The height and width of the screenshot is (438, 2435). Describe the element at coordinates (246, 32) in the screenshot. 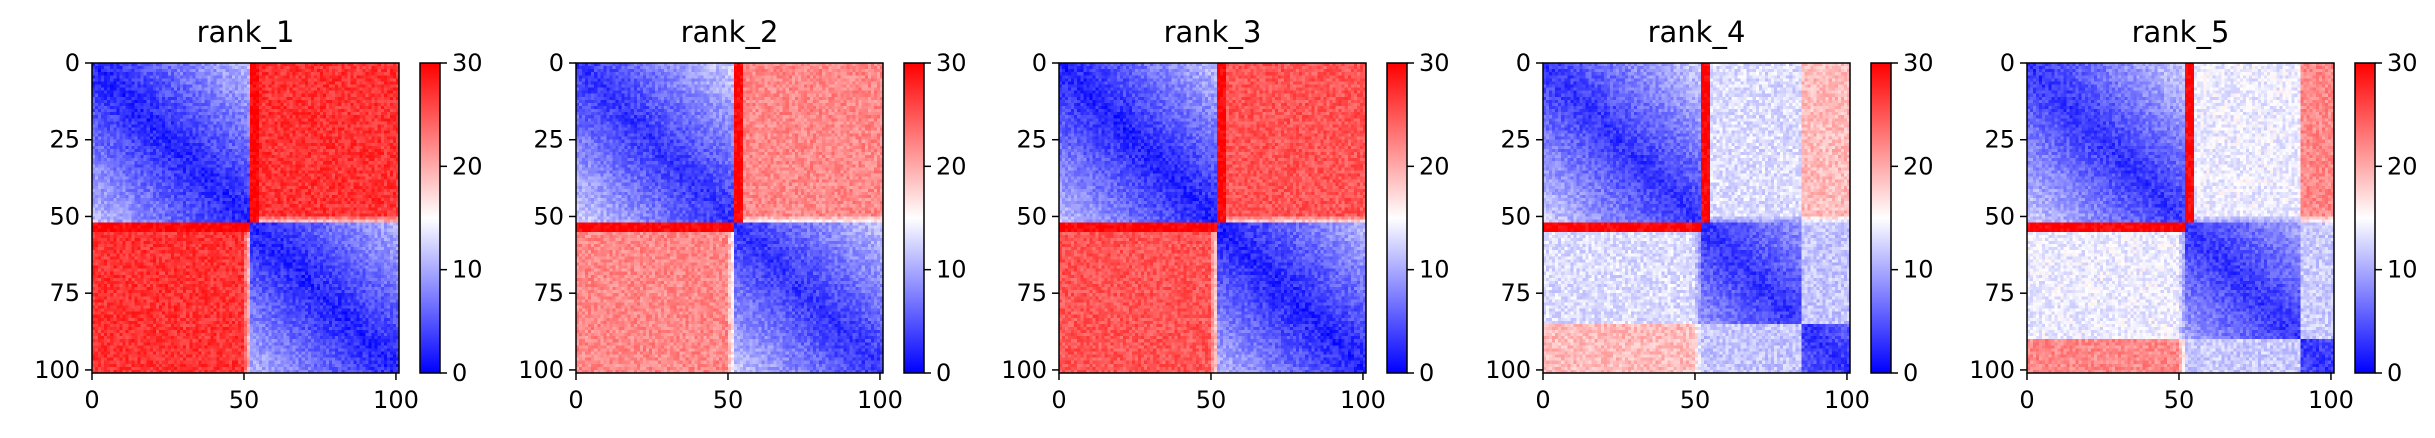

I see `panel-title: rank_1` at that location.